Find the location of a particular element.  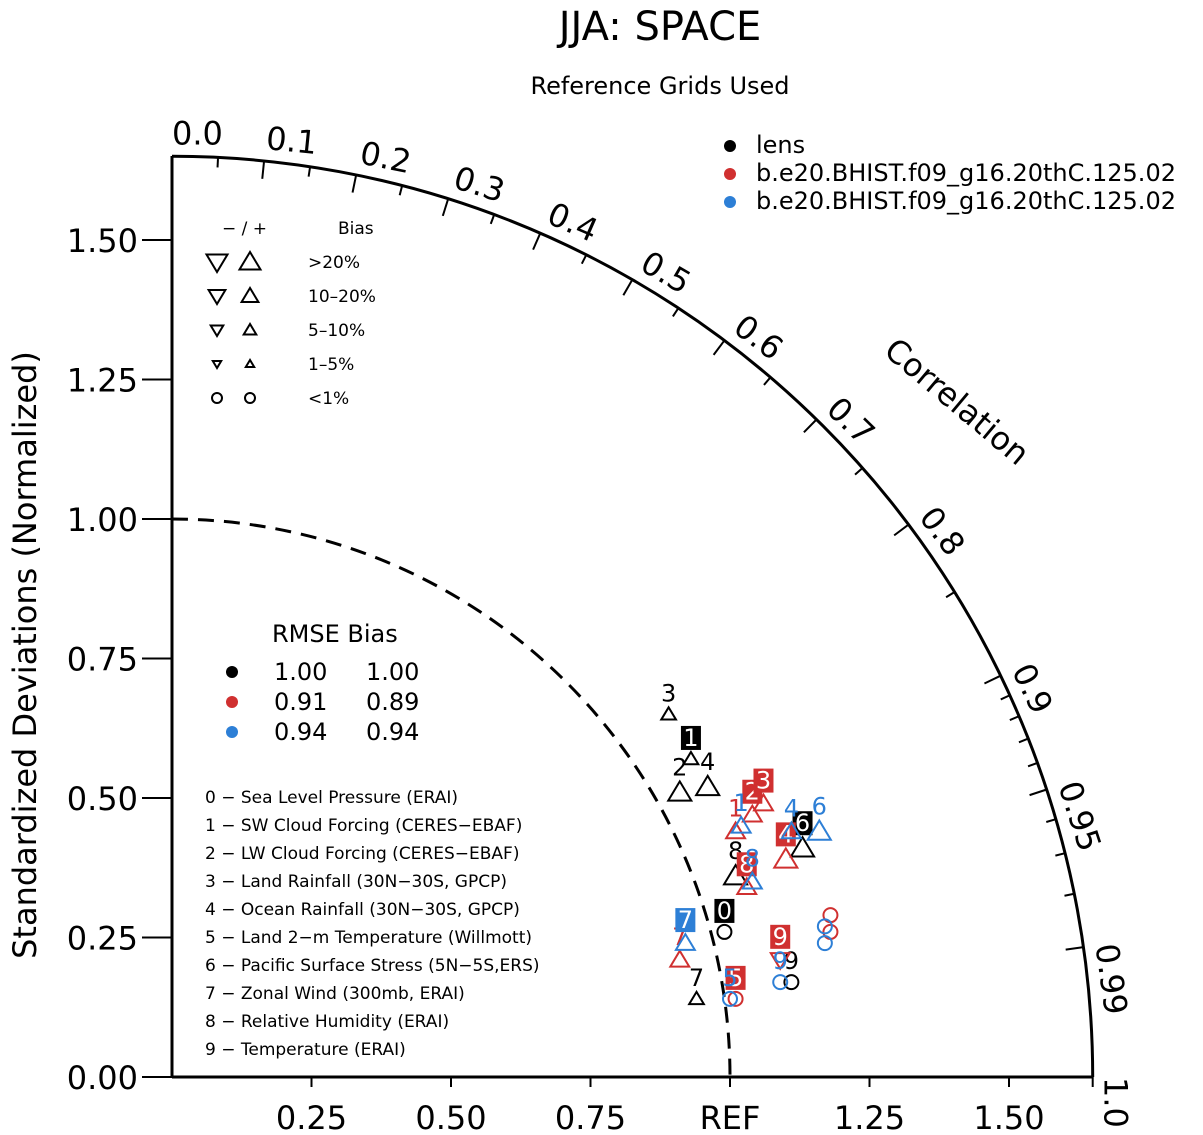

corr-tick-label: 0.9 is located at coordinates (1032, 688).